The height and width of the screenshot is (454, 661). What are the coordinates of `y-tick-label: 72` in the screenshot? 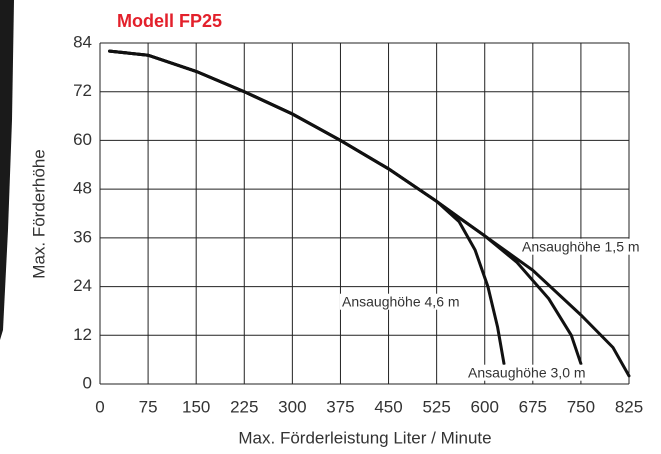 It's located at (82, 90).